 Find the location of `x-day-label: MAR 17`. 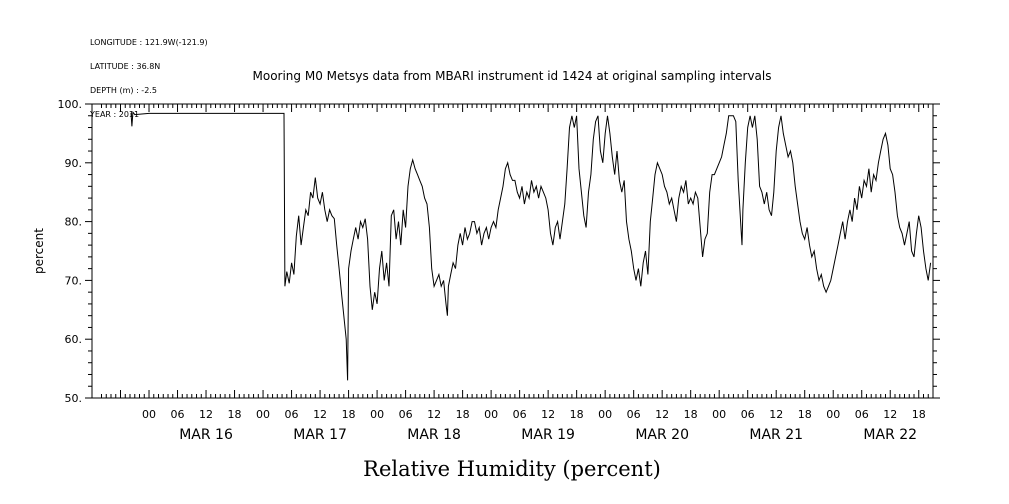

x-day-label: MAR 17 is located at coordinates (320, 435).